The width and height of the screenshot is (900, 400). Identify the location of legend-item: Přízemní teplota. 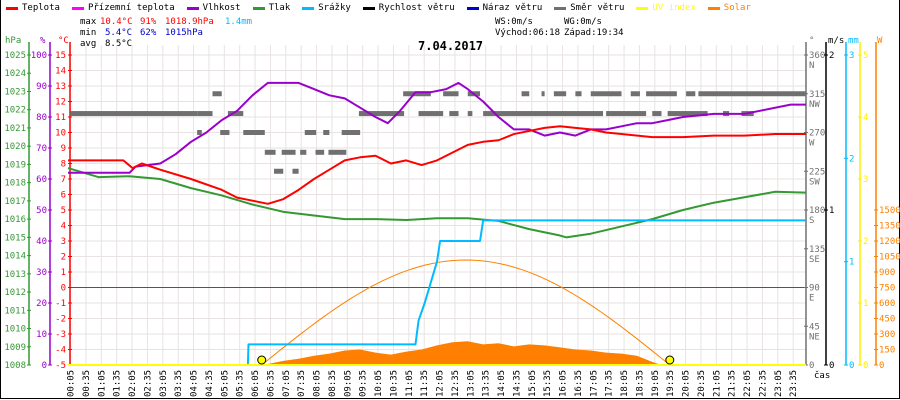
(123, 8).